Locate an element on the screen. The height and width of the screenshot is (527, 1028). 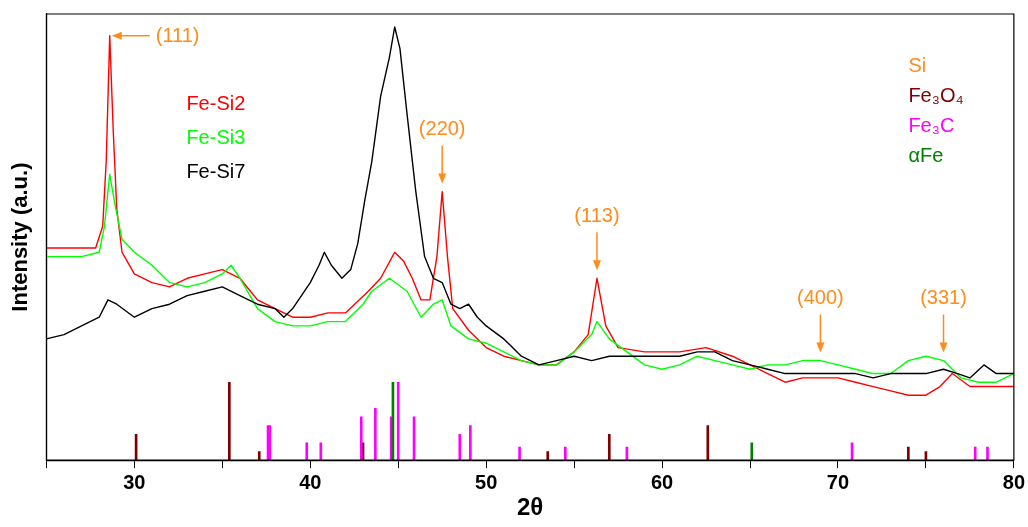
annotation: (400) is located at coordinates (820, 297).